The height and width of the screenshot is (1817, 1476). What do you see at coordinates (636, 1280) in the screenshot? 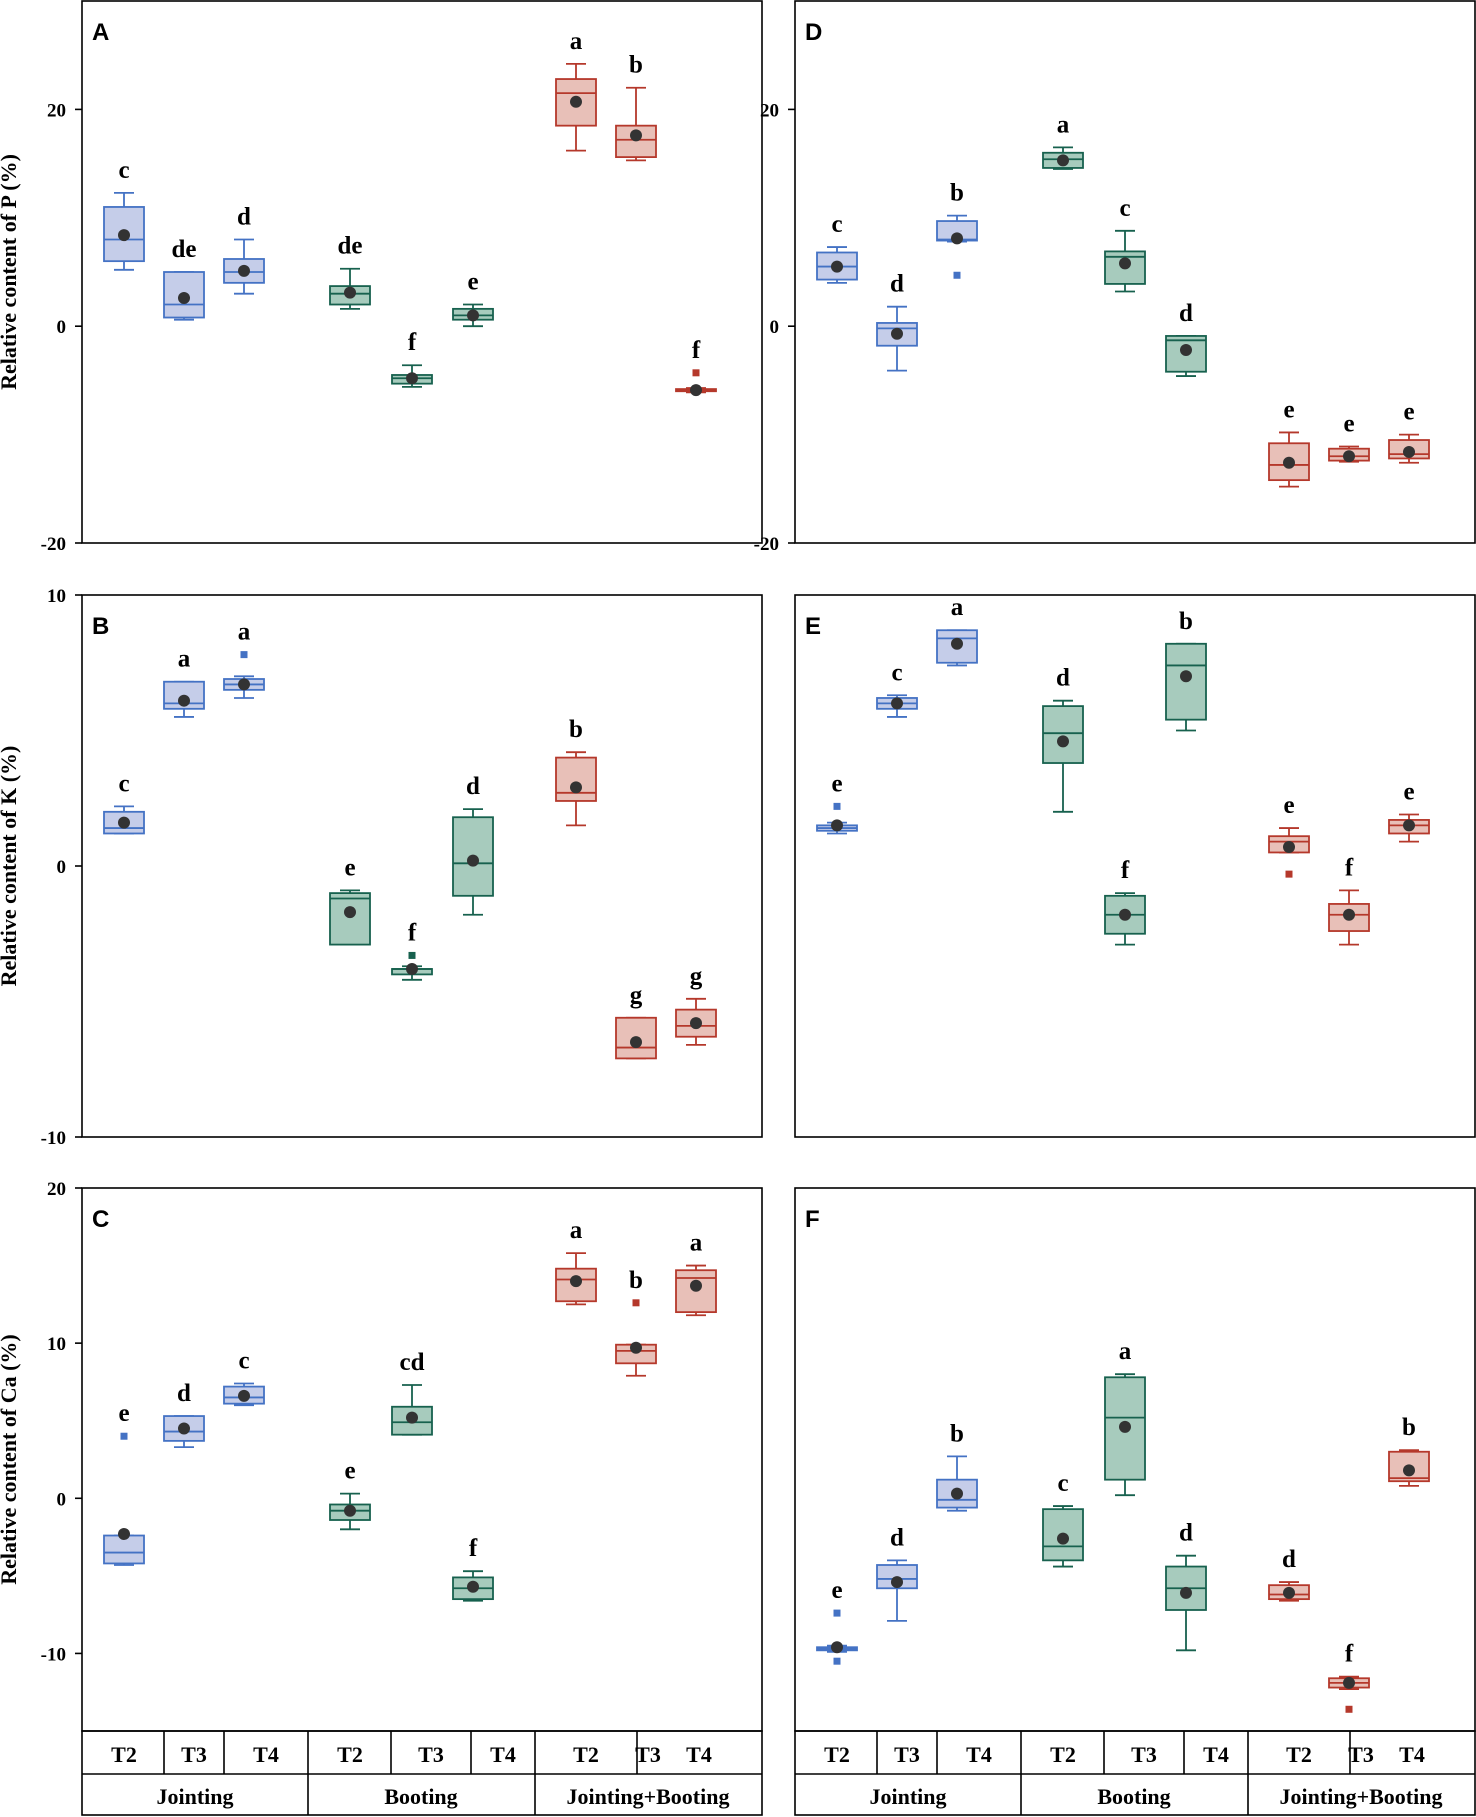
I see `significance-label: b` at bounding box center [636, 1280].